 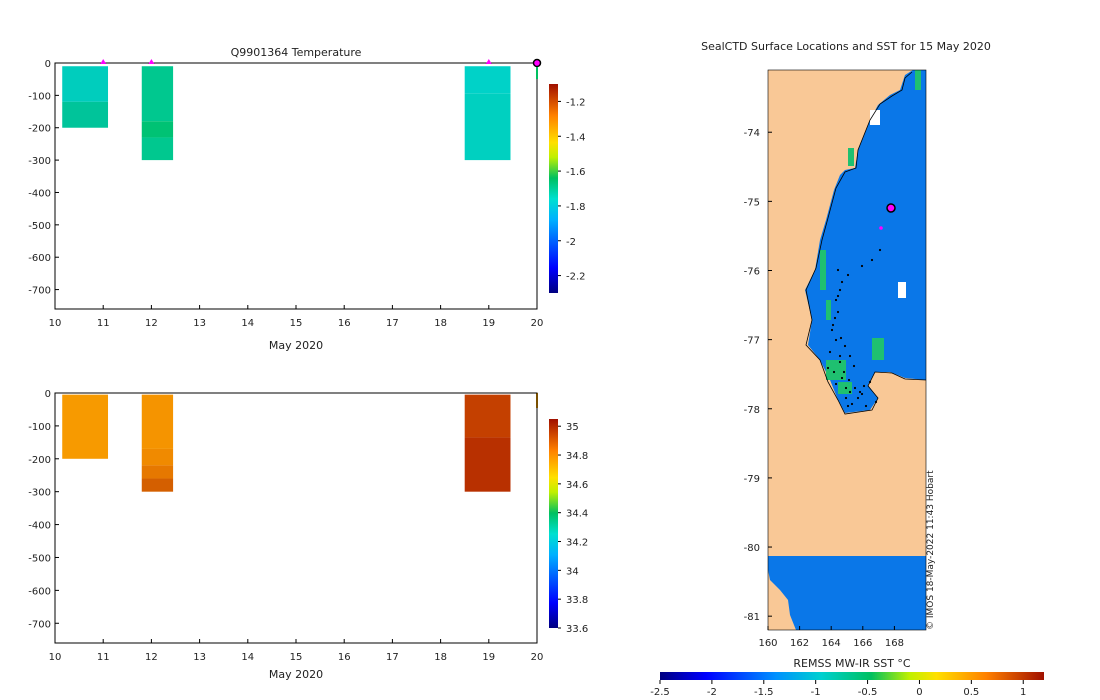 What do you see at coordinates (577, 485) in the screenshot?
I see `colorbar-tick-label: 34.6` at bounding box center [577, 485].